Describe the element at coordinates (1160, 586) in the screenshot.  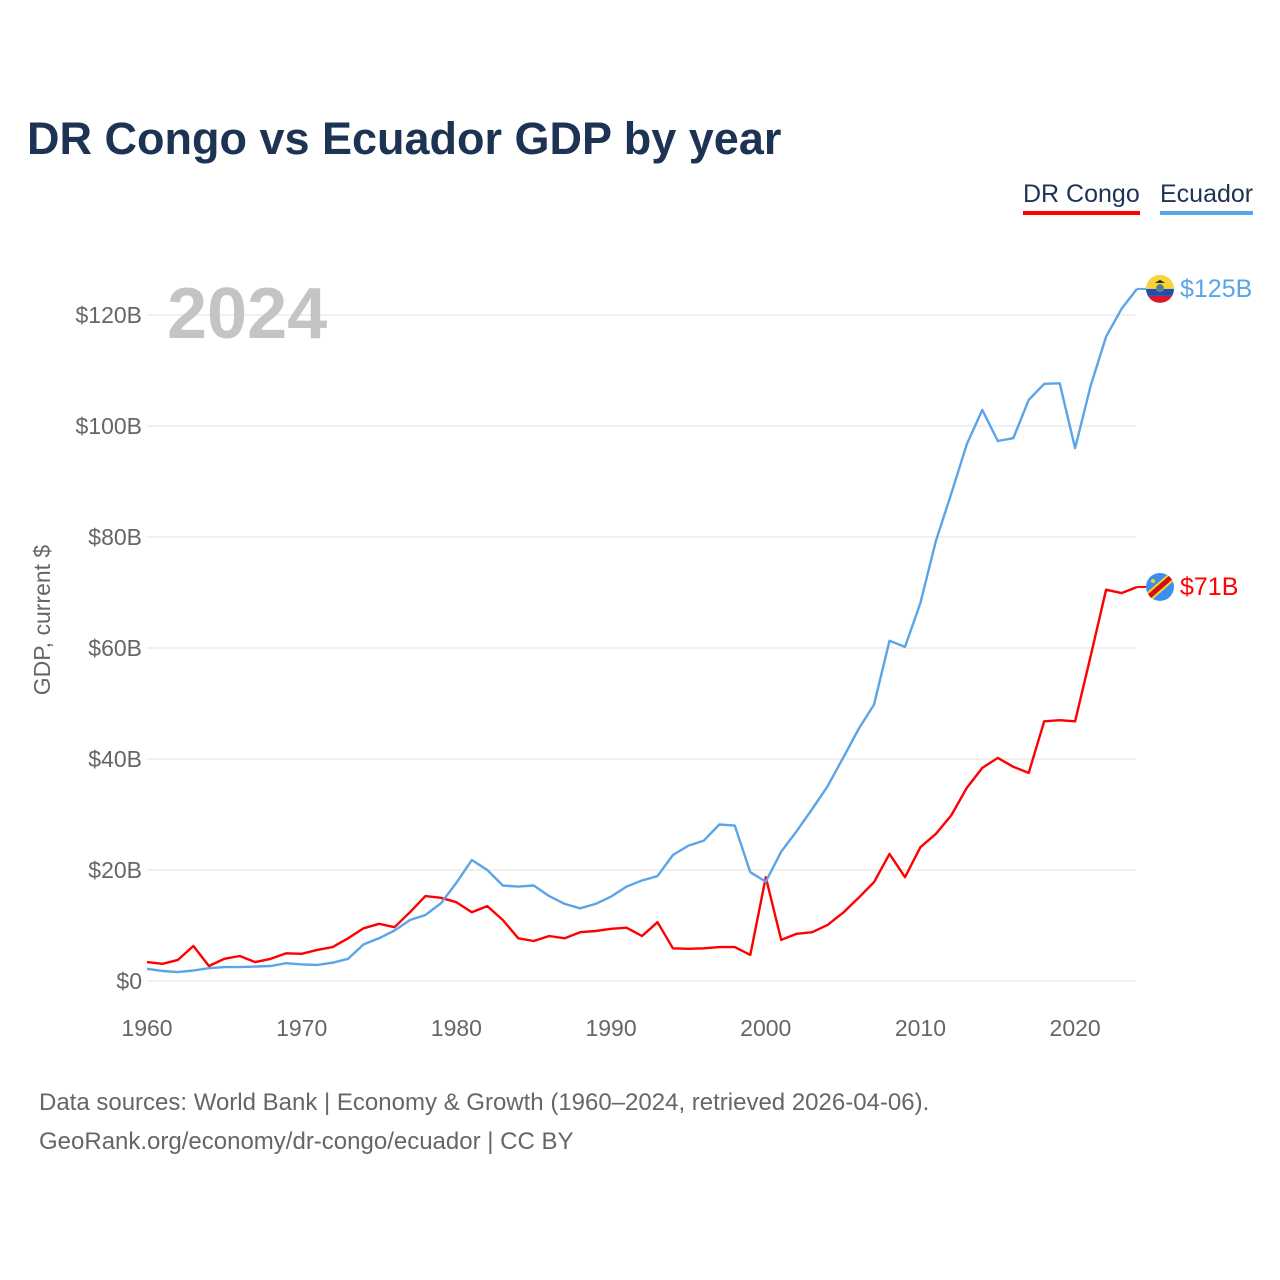
I see `dr-congo-flag-icon` at that location.